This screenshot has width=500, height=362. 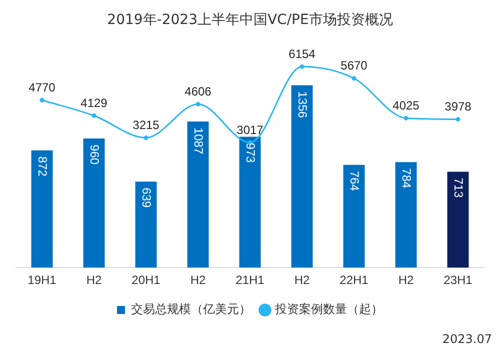 I want to click on data-label: 4770, so click(x=42, y=87).